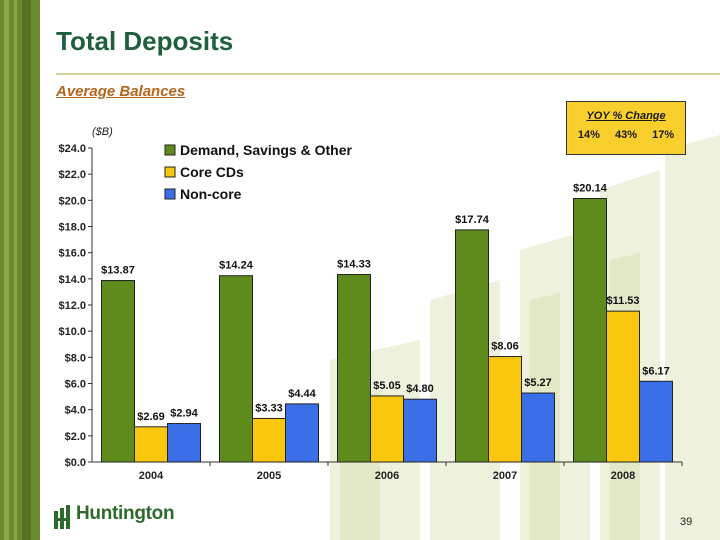  What do you see at coordinates (72, 280) in the screenshot?
I see `y-tick-label: $14.0` at bounding box center [72, 280].